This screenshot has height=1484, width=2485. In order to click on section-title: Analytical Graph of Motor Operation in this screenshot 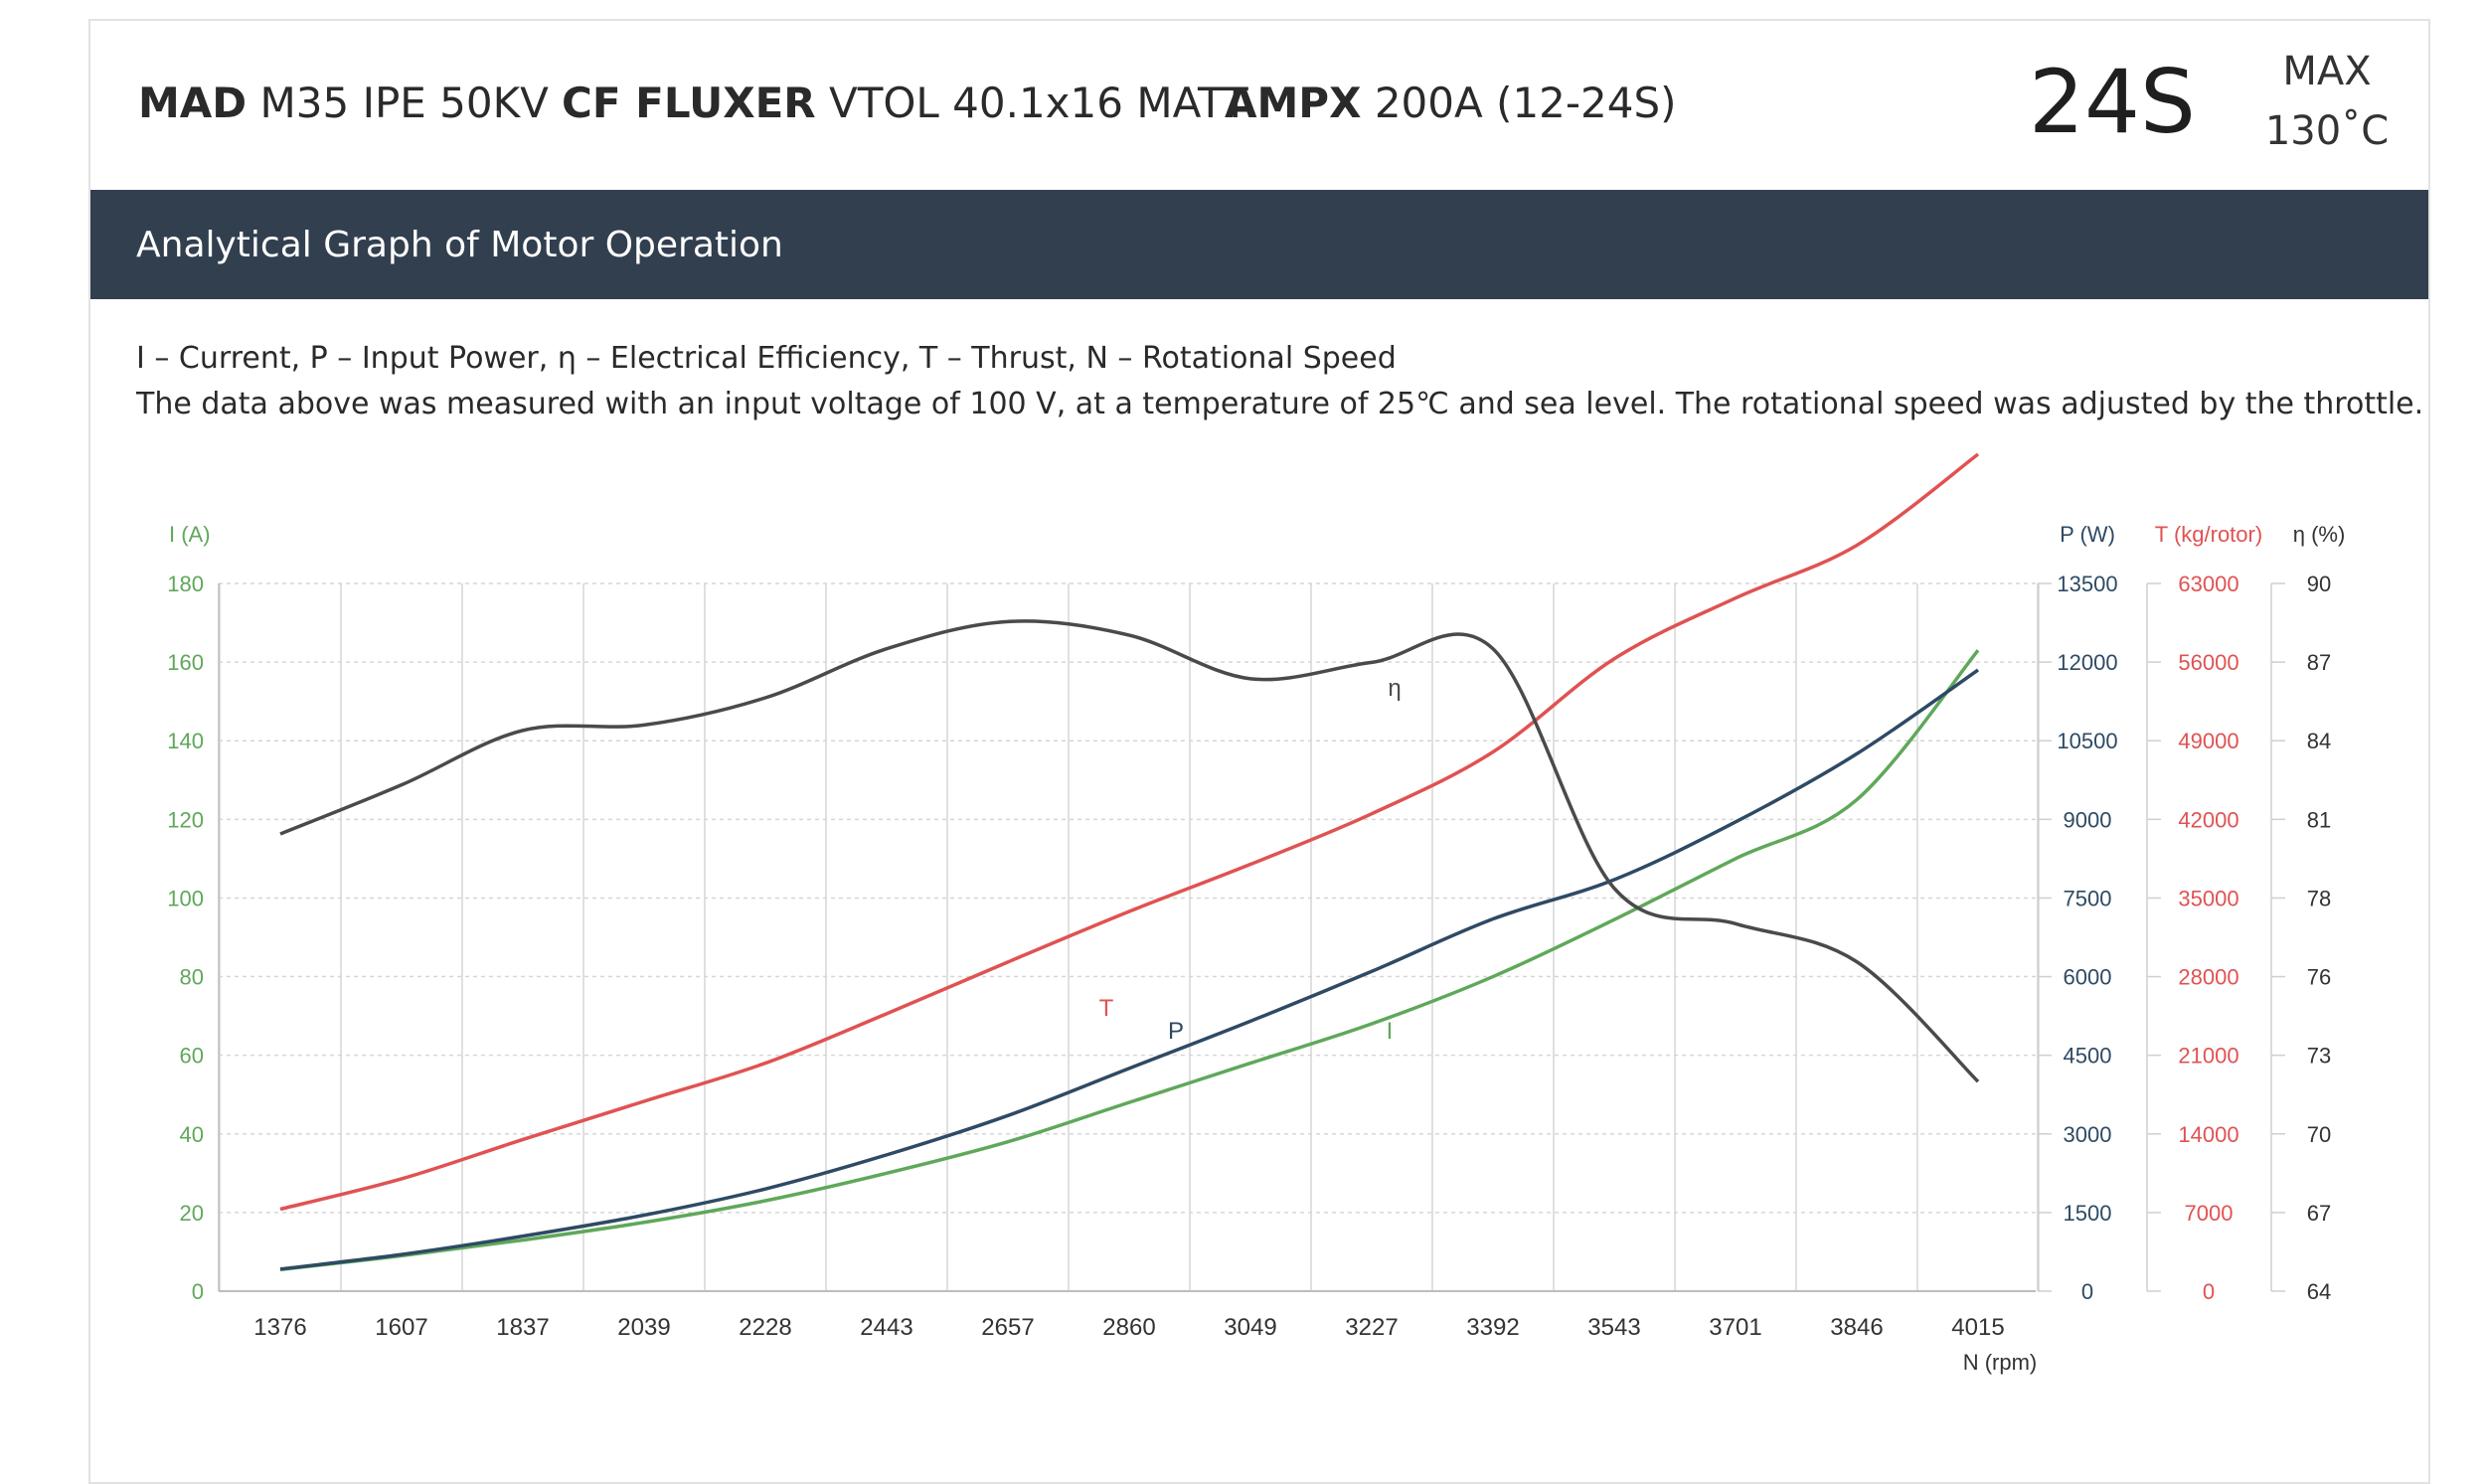, I will do `click(459, 245)`.